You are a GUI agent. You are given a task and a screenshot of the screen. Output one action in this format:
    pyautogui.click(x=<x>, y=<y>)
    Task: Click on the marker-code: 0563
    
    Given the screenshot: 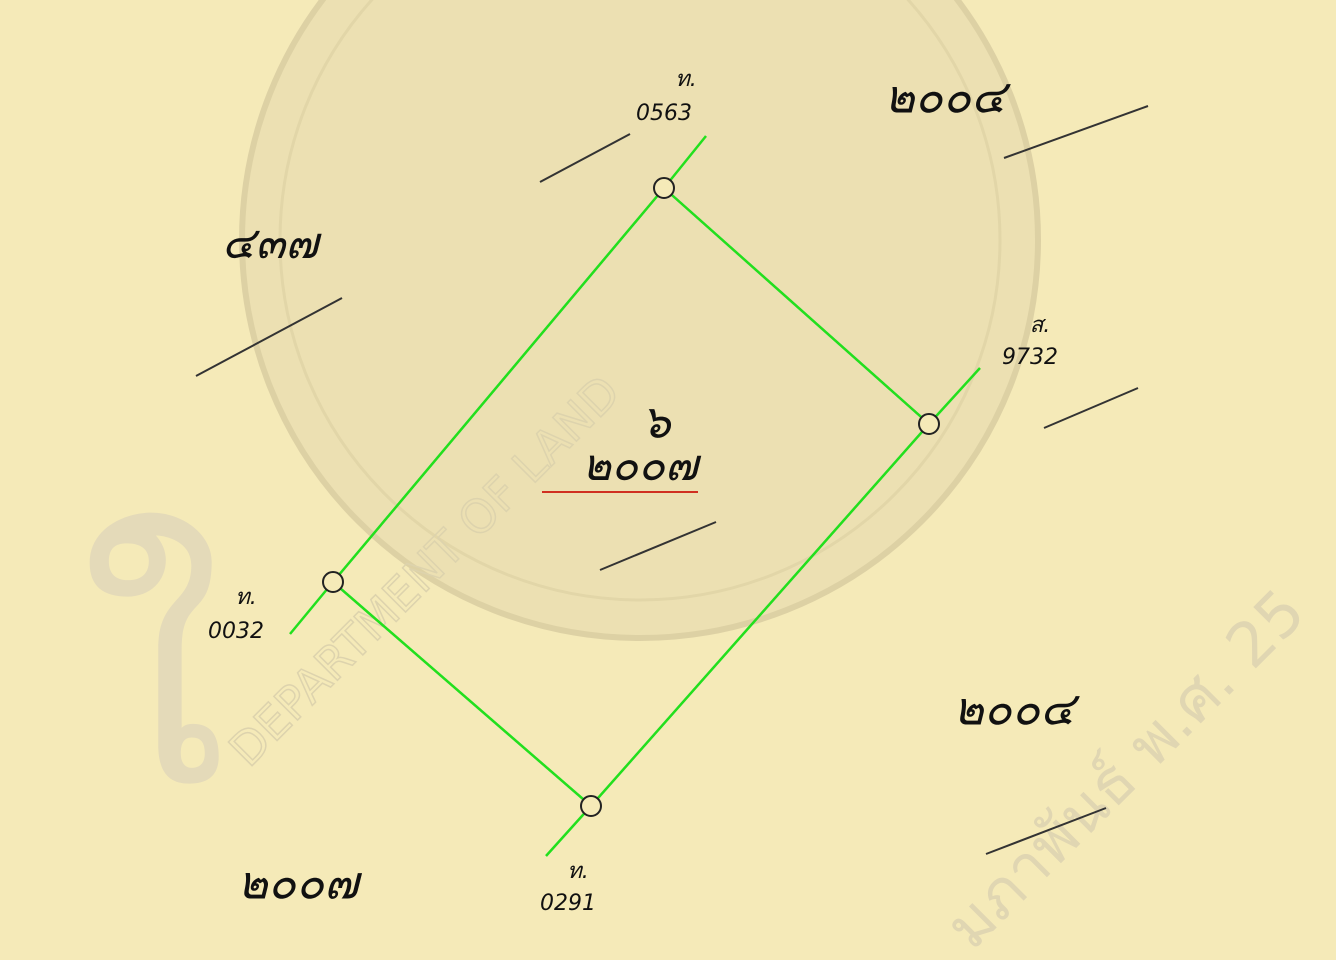 What is the action you would take?
    pyautogui.click(x=664, y=113)
    